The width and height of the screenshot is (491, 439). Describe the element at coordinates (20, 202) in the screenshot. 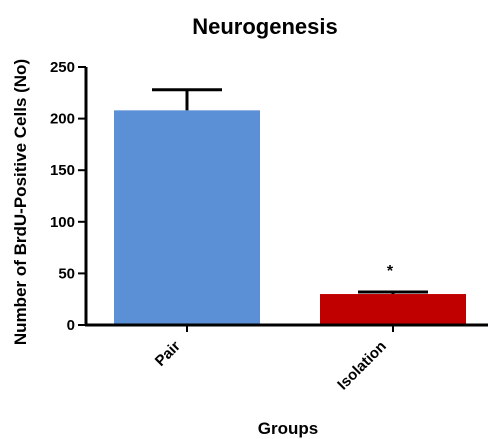

I see `y-axis-label: Number of BrdU-Positive Cells (No)` at that location.